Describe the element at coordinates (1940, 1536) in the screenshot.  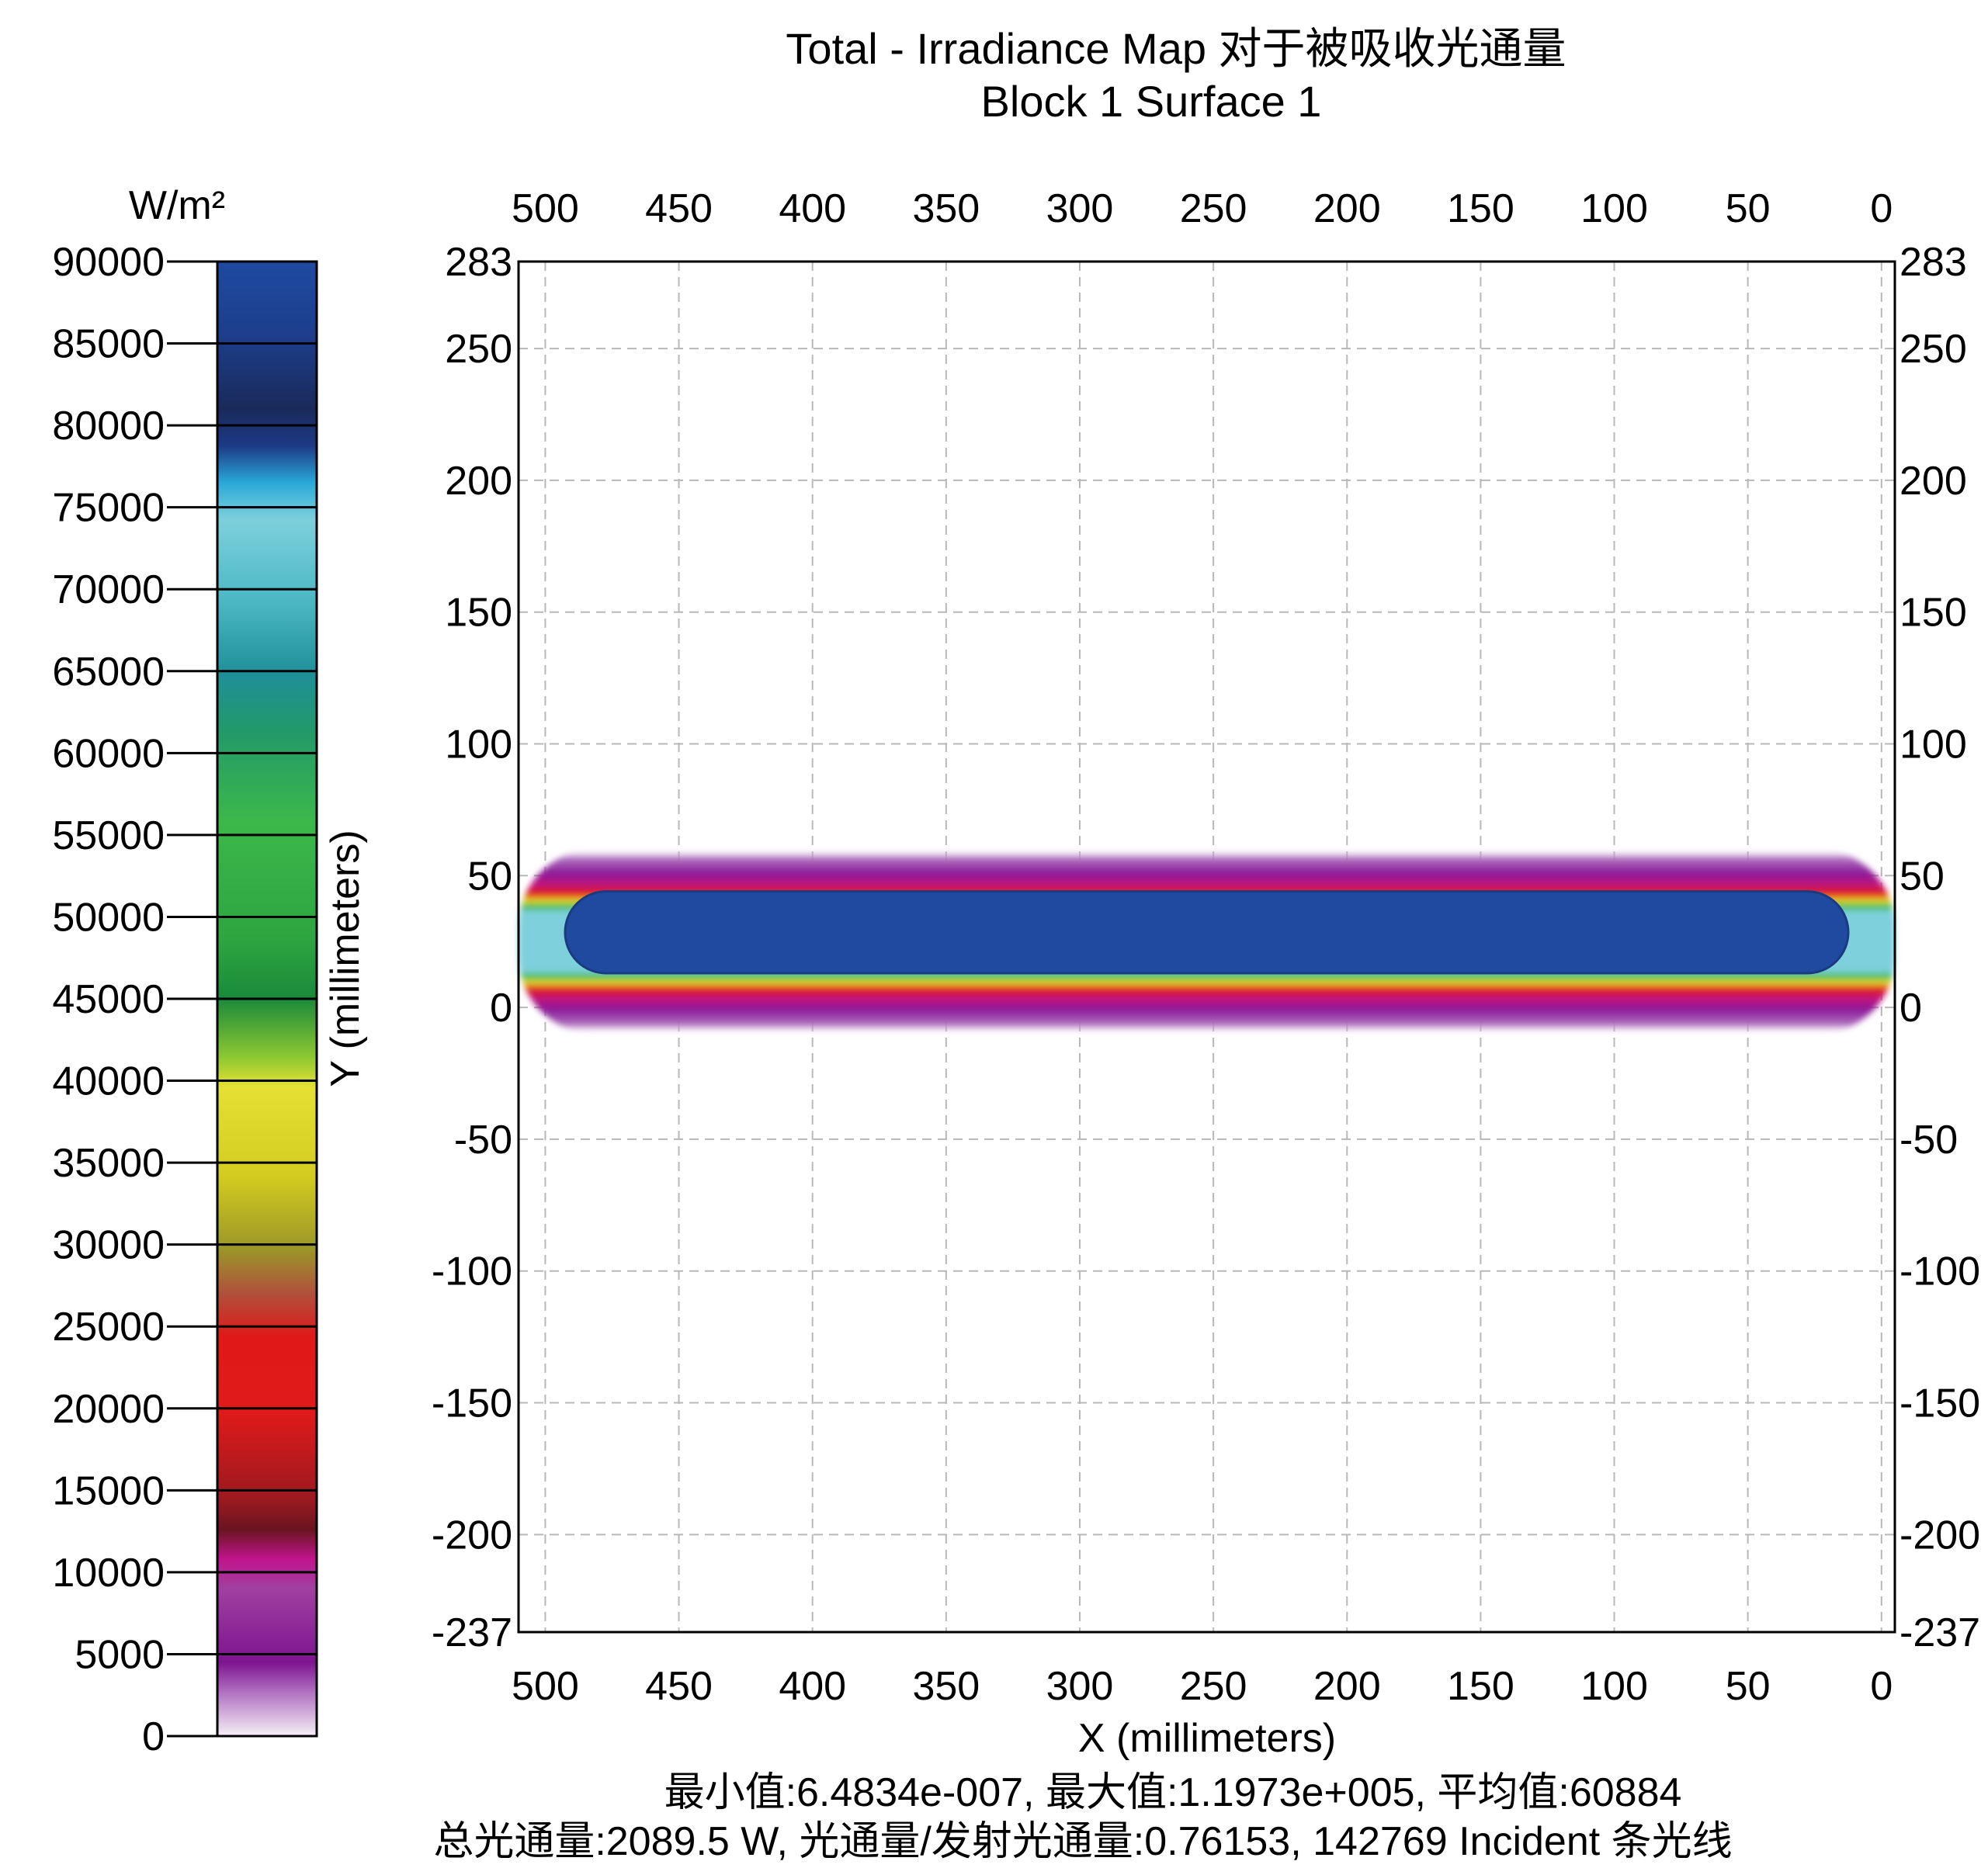
I see `y-tick-label-right: -200` at that location.